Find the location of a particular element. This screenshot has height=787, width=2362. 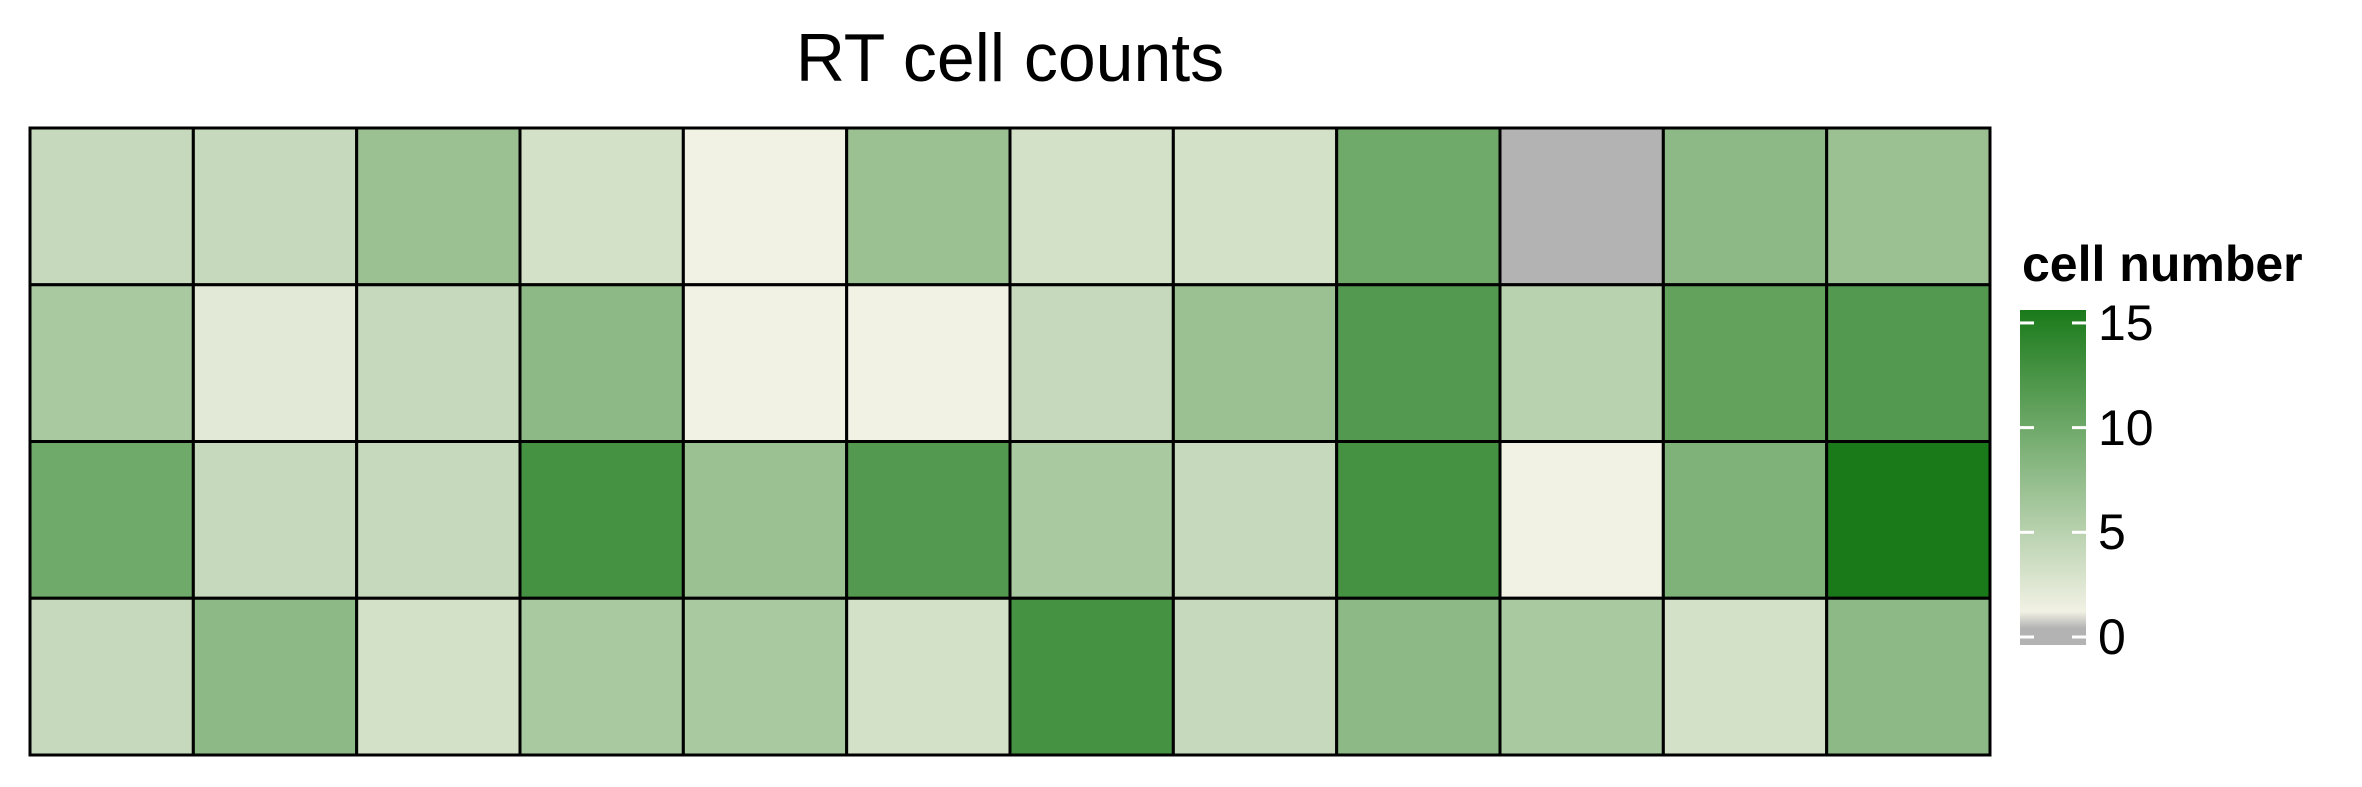

heatmap-cell-r4-c8 is located at coordinates (1255, 676).